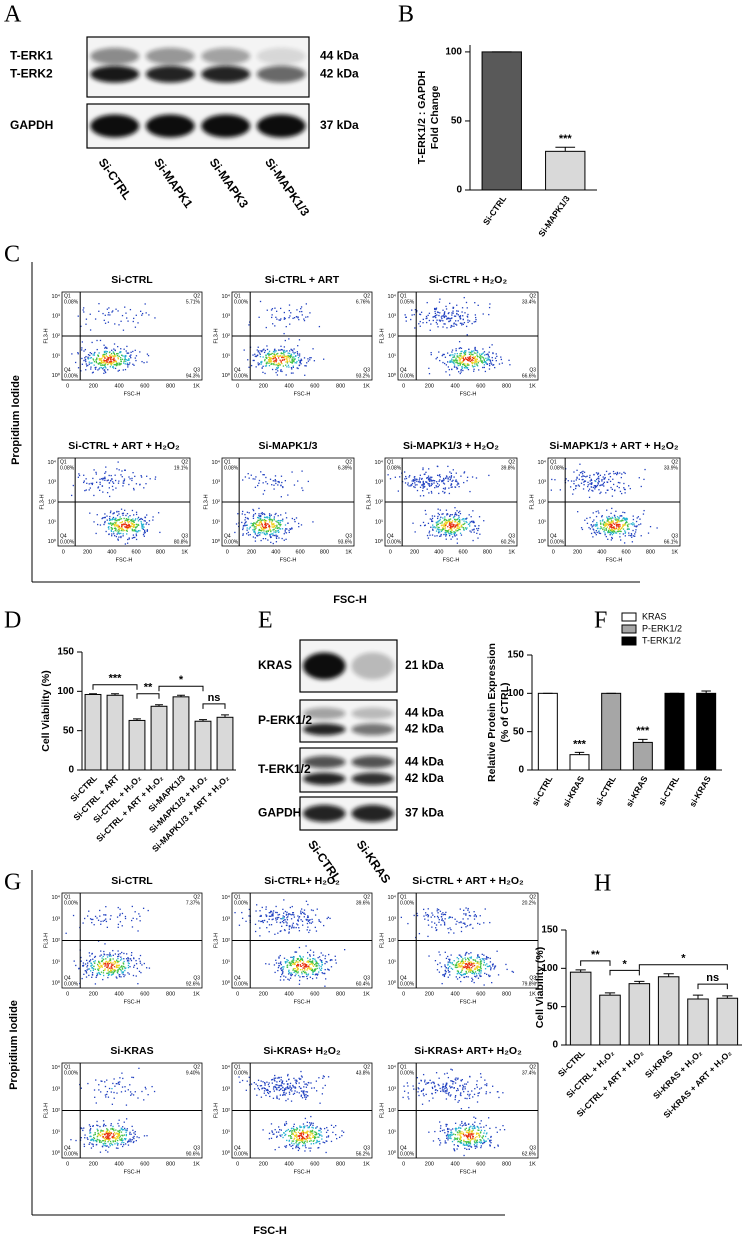  I want to click on x-tick-label: si-KRAS, so click(637, 791).